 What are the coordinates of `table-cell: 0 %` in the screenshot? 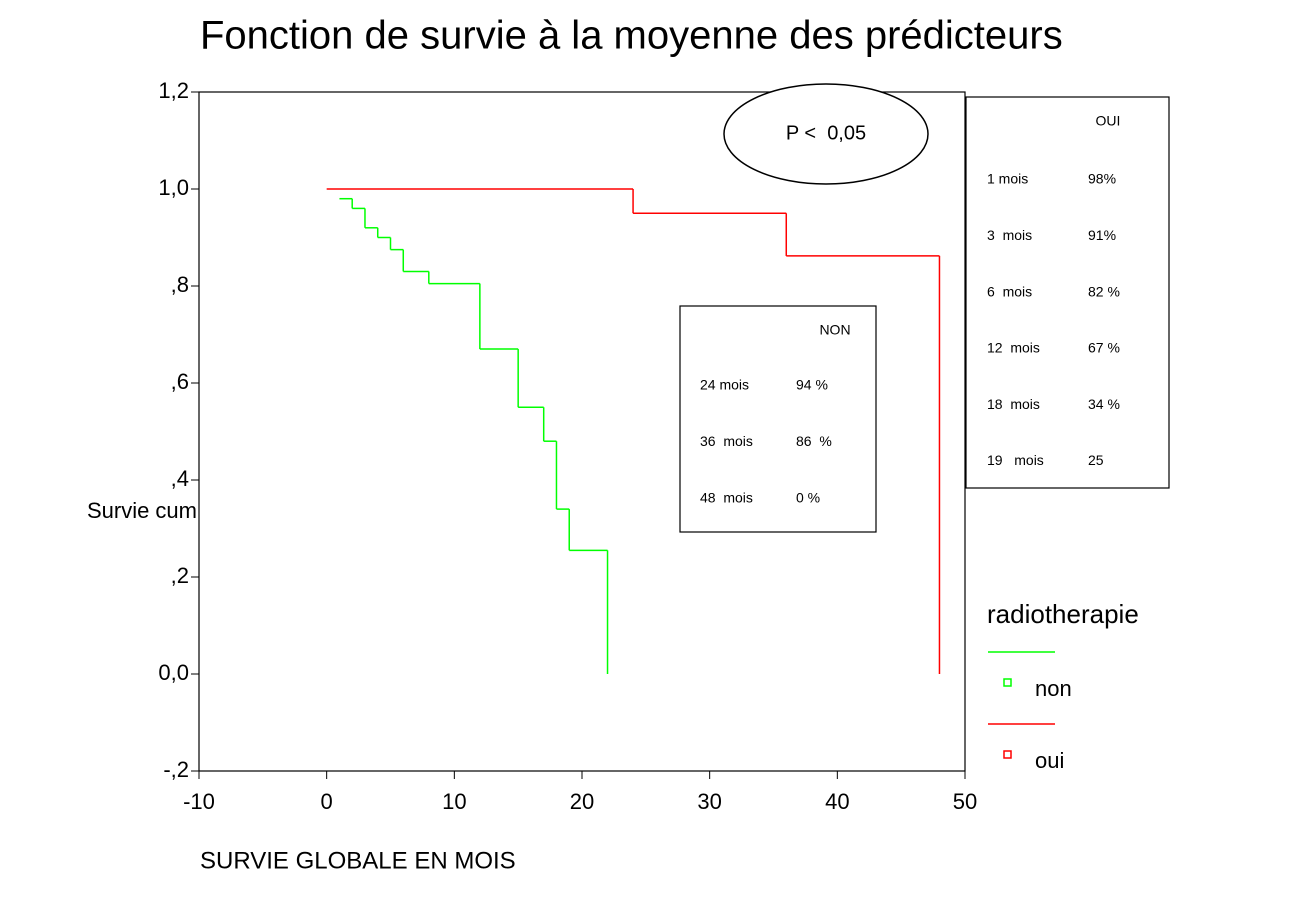 It's located at (808, 498).